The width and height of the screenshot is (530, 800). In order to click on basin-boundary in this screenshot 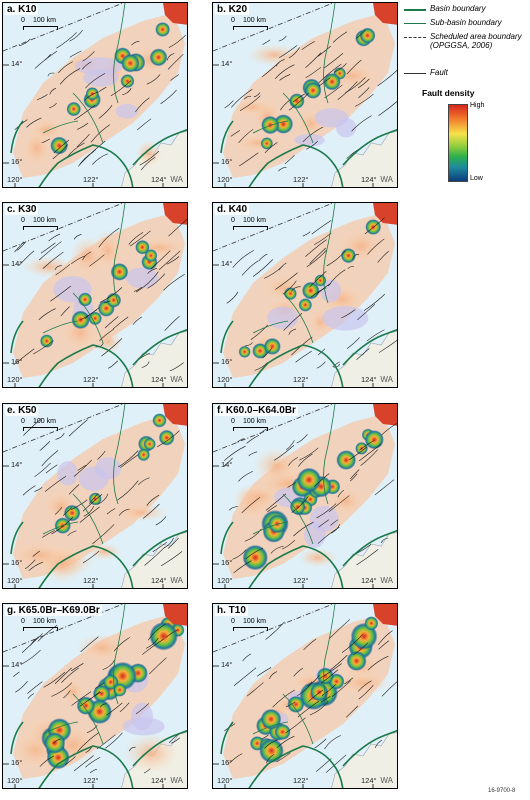, I will do `click(98, 554)`.